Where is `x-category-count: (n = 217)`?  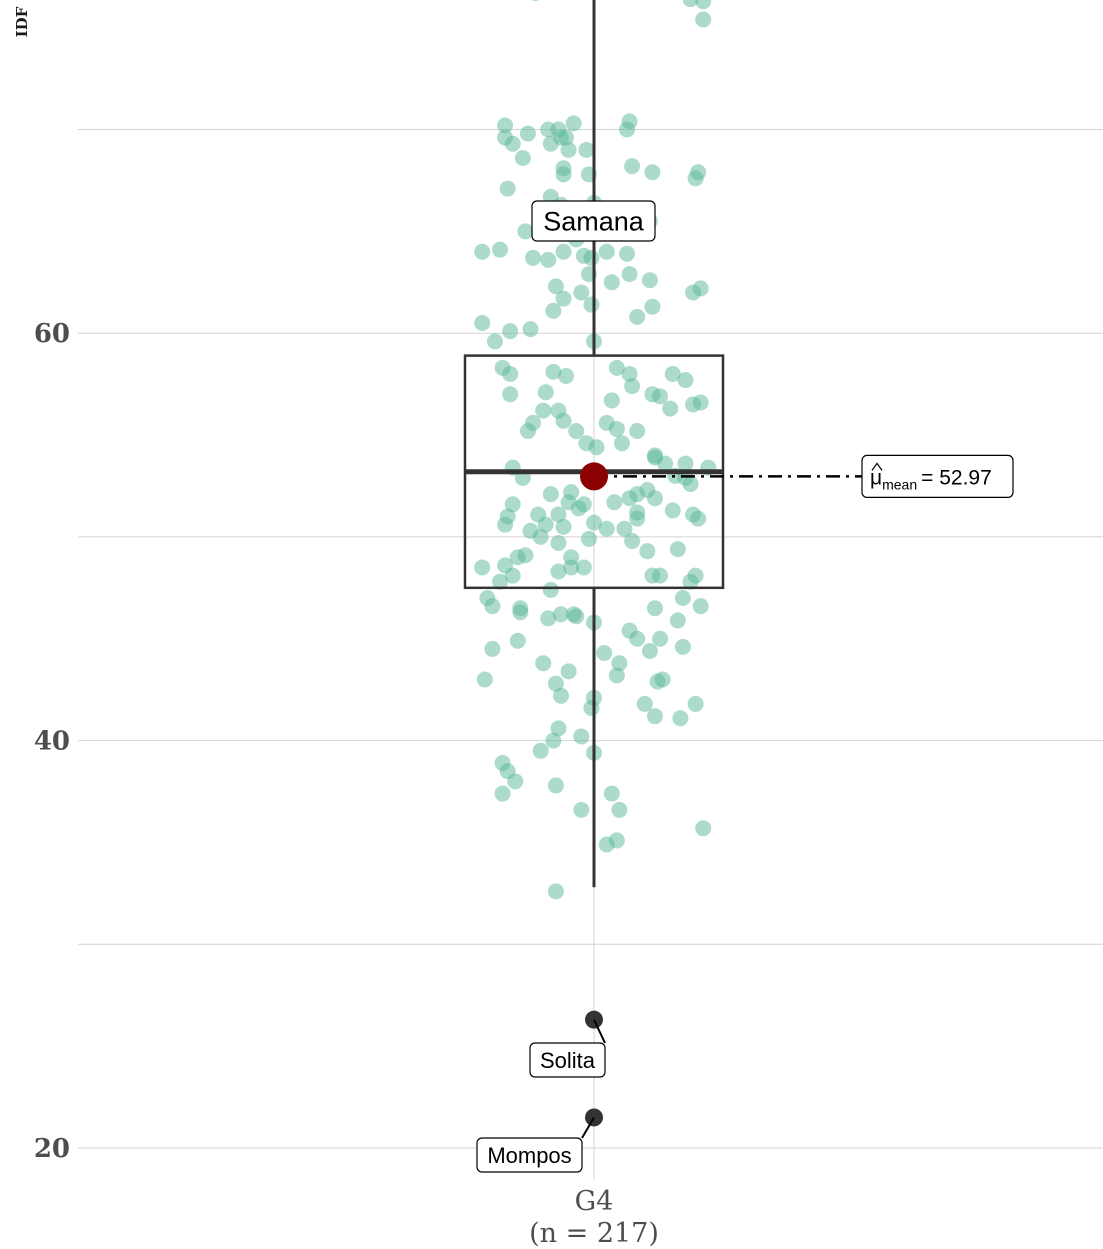
x-category-count: (n = 217) is located at coordinates (594, 1233).